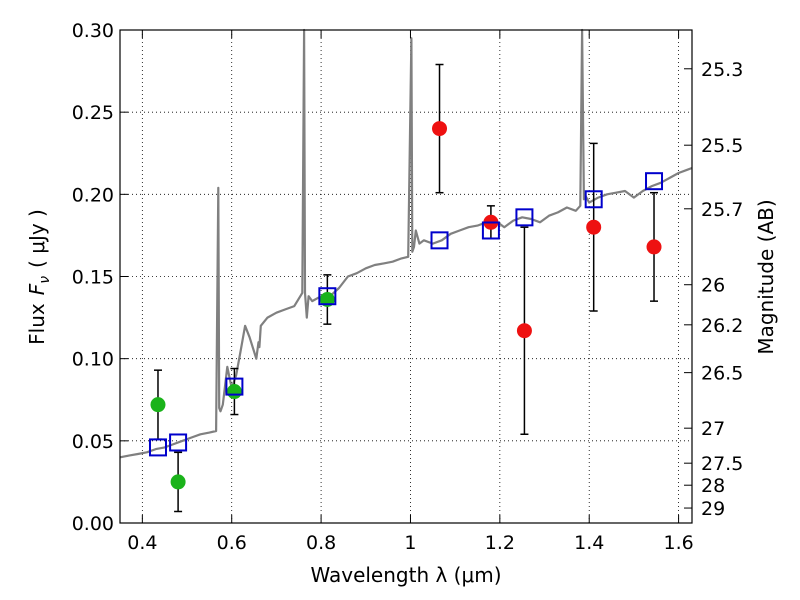 The width and height of the screenshot is (800, 600). Describe the element at coordinates (678, 543) in the screenshot. I see `x-tick-label: 1.6` at that location.